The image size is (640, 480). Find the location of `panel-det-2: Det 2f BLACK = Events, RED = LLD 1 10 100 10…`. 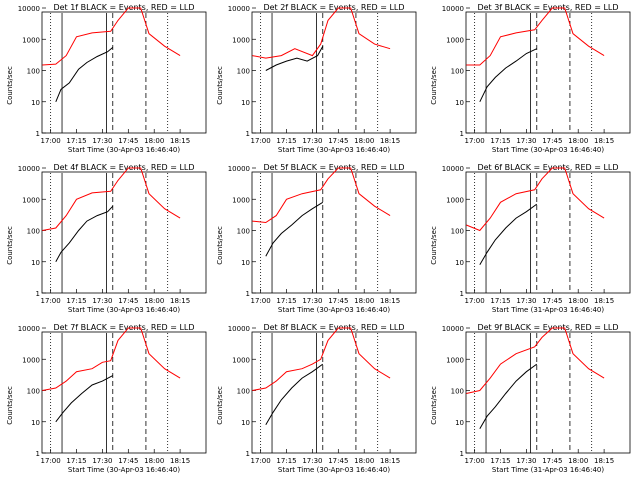

panel-det-2: Det 2f BLACK = Events, RED = LLD 1 10 100 10… is located at coordinates (316, 78).